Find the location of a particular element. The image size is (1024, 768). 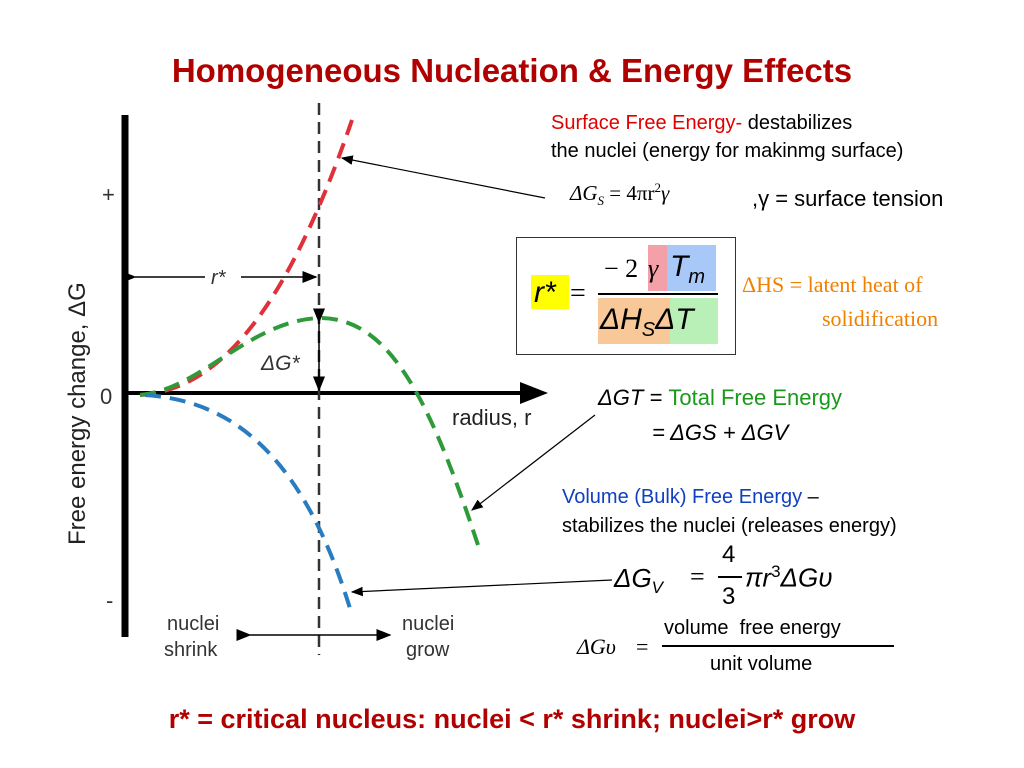

total-energy-label: Total Free Energy is located at coordinates (755, 397).